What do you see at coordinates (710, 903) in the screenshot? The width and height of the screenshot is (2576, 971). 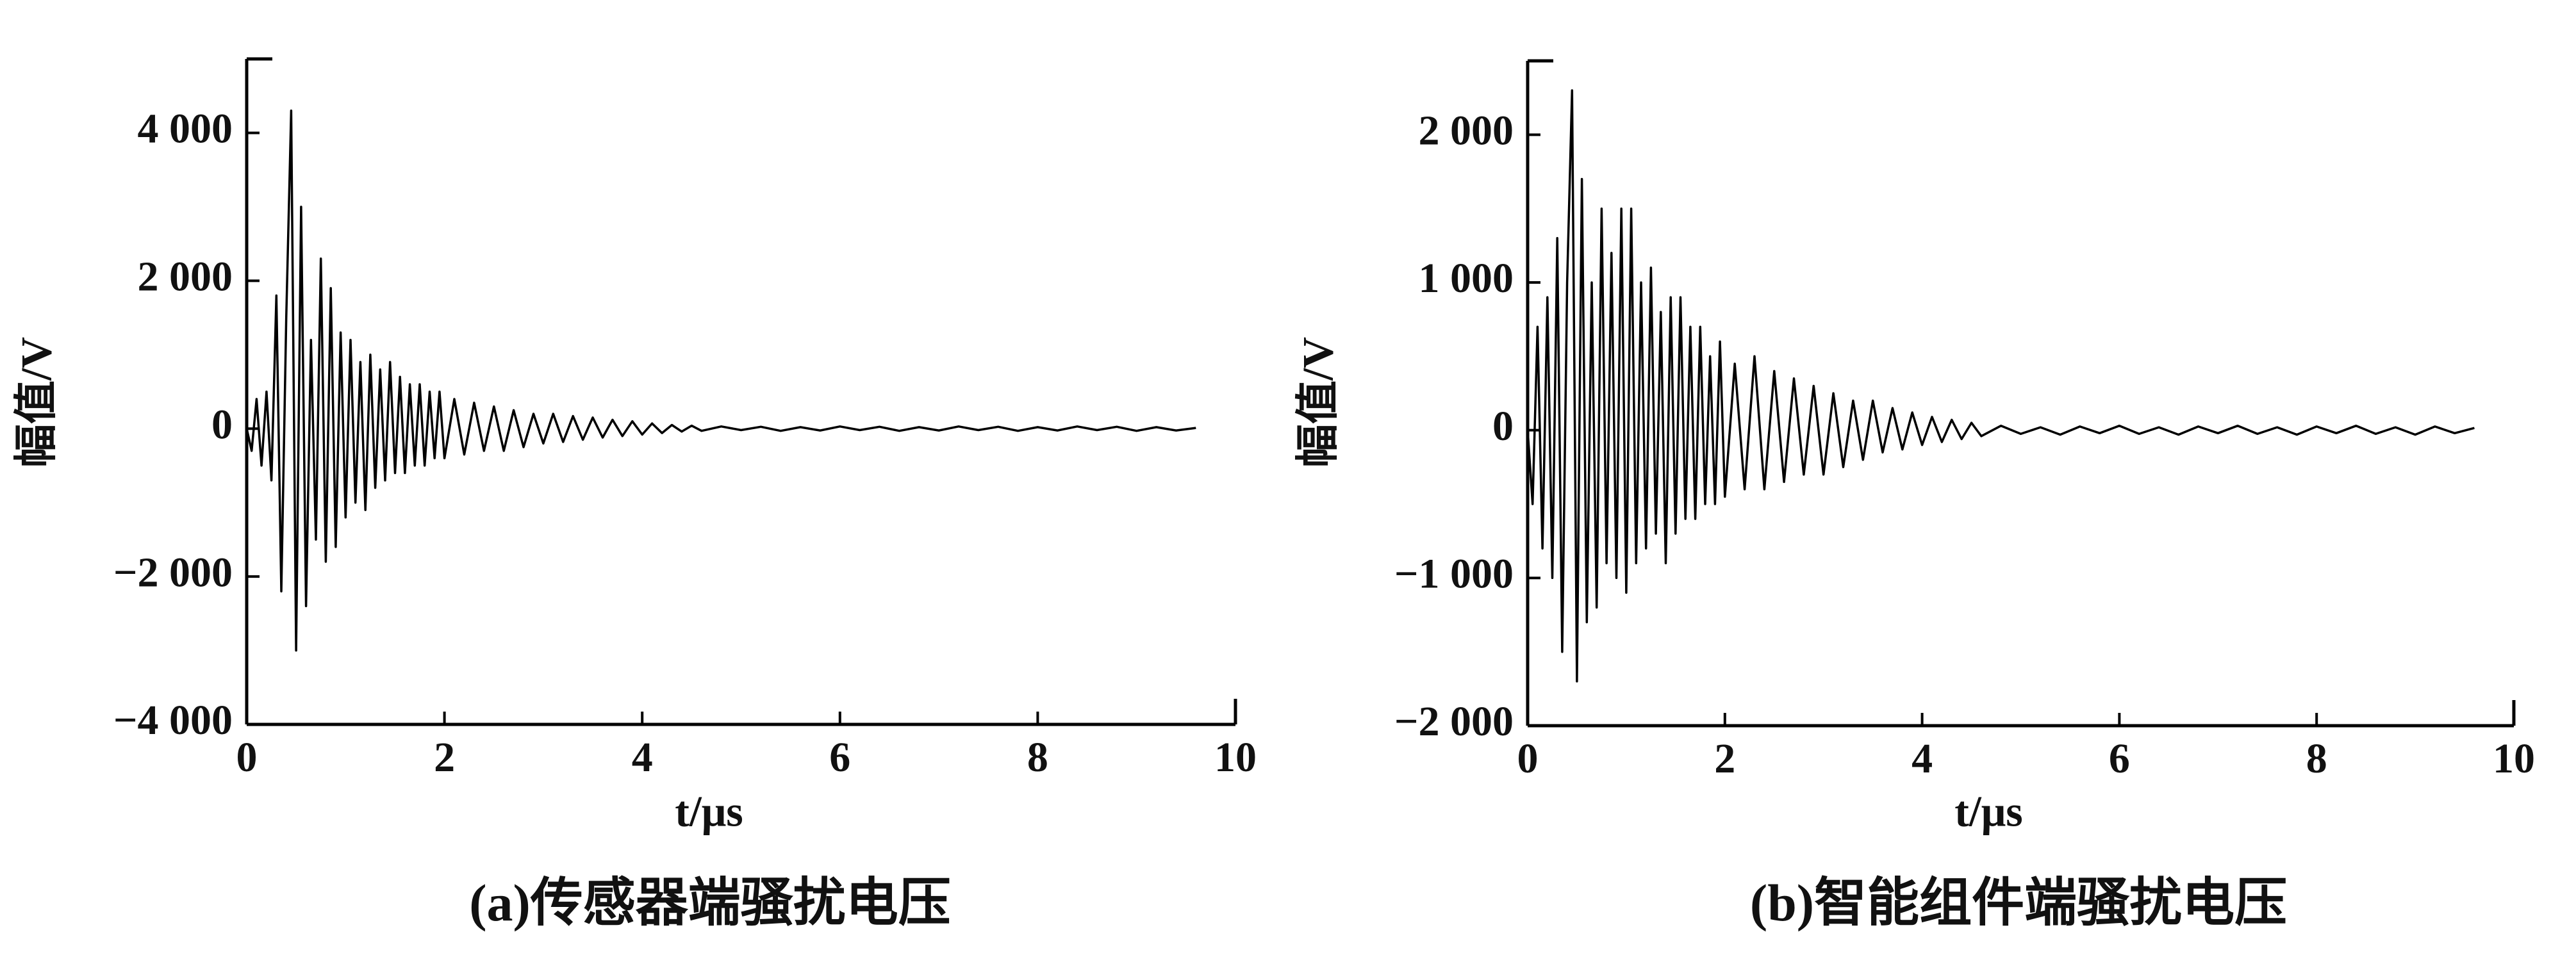 I see `caption: (a)传感器端骚扰电压` at bounding box center [710, 903].